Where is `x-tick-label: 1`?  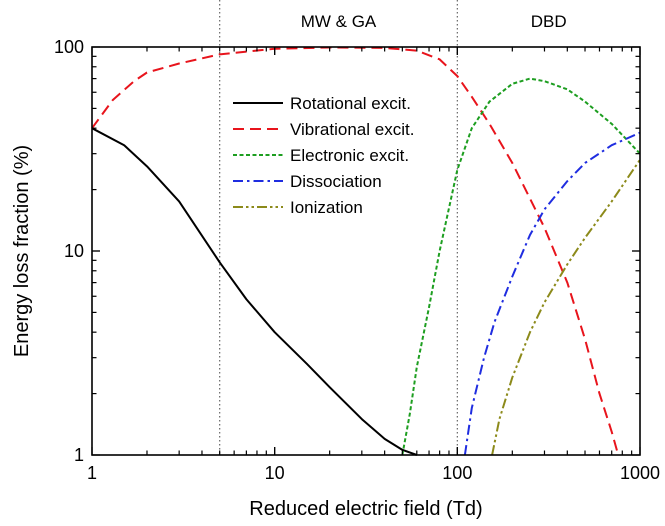 x-tick-label: 1 is located at coordinates (92, 473).